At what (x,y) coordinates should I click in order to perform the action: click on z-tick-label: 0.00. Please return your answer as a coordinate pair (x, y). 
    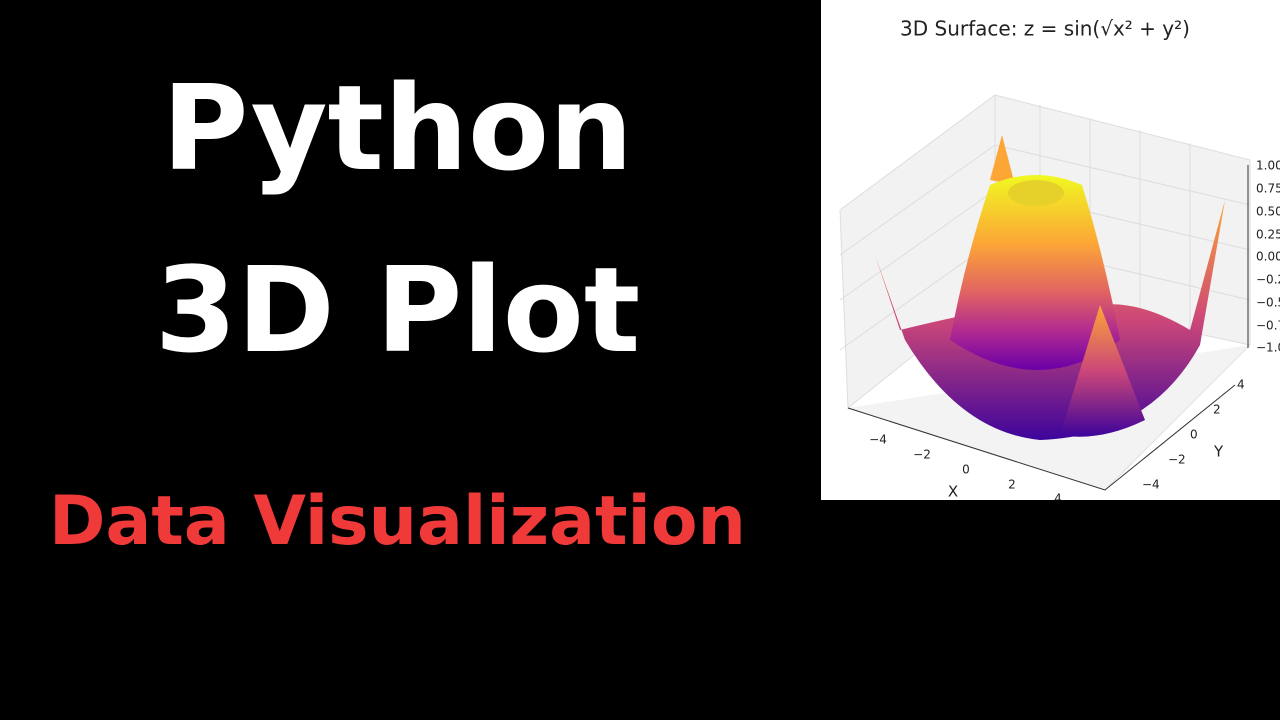
    Looking at the image, I should click on (1268, 257).